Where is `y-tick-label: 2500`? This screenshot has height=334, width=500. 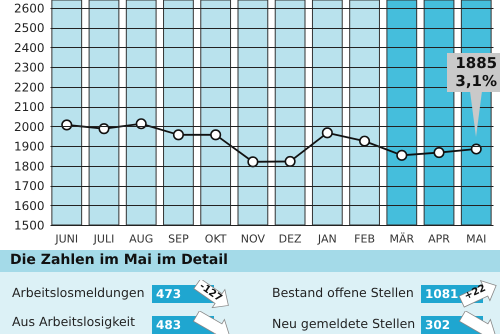 y-tick-label: 2500 is located at coordinates (29, 28).